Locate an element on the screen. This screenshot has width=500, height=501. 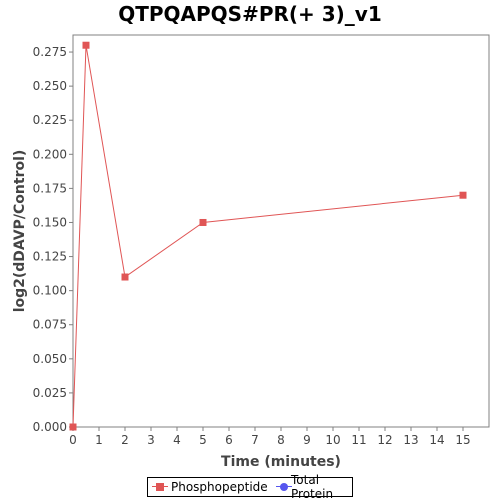
square-marker-icon is located at coordinates (160, 487).